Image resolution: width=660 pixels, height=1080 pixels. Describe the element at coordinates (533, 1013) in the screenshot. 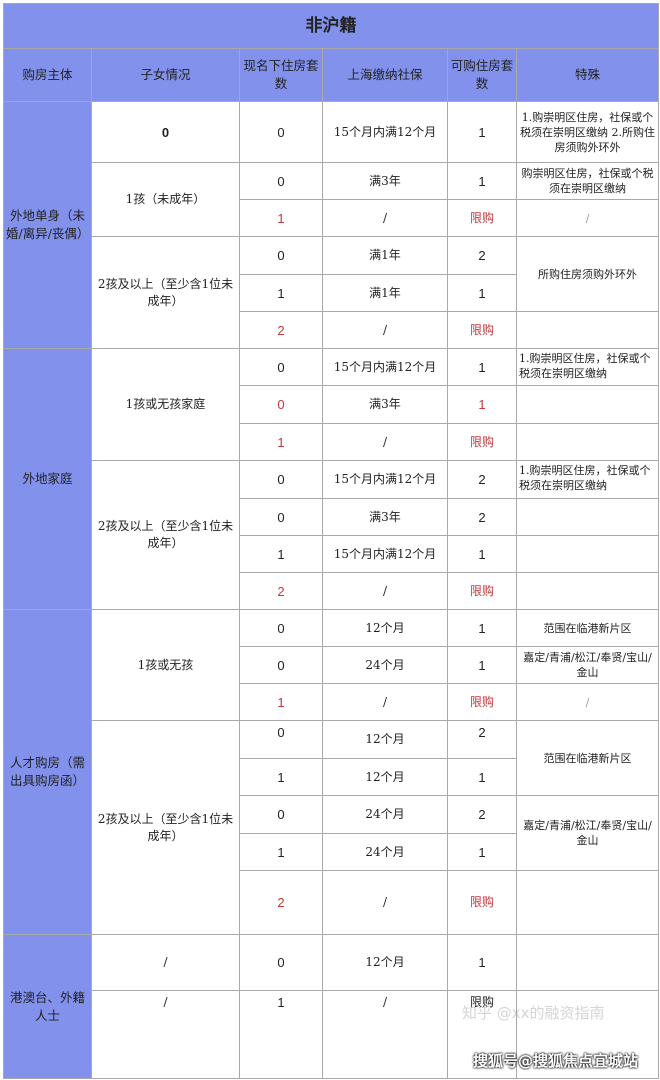

I see `watermark-zhihu: 知乎 @xx的融资指南` at that location.